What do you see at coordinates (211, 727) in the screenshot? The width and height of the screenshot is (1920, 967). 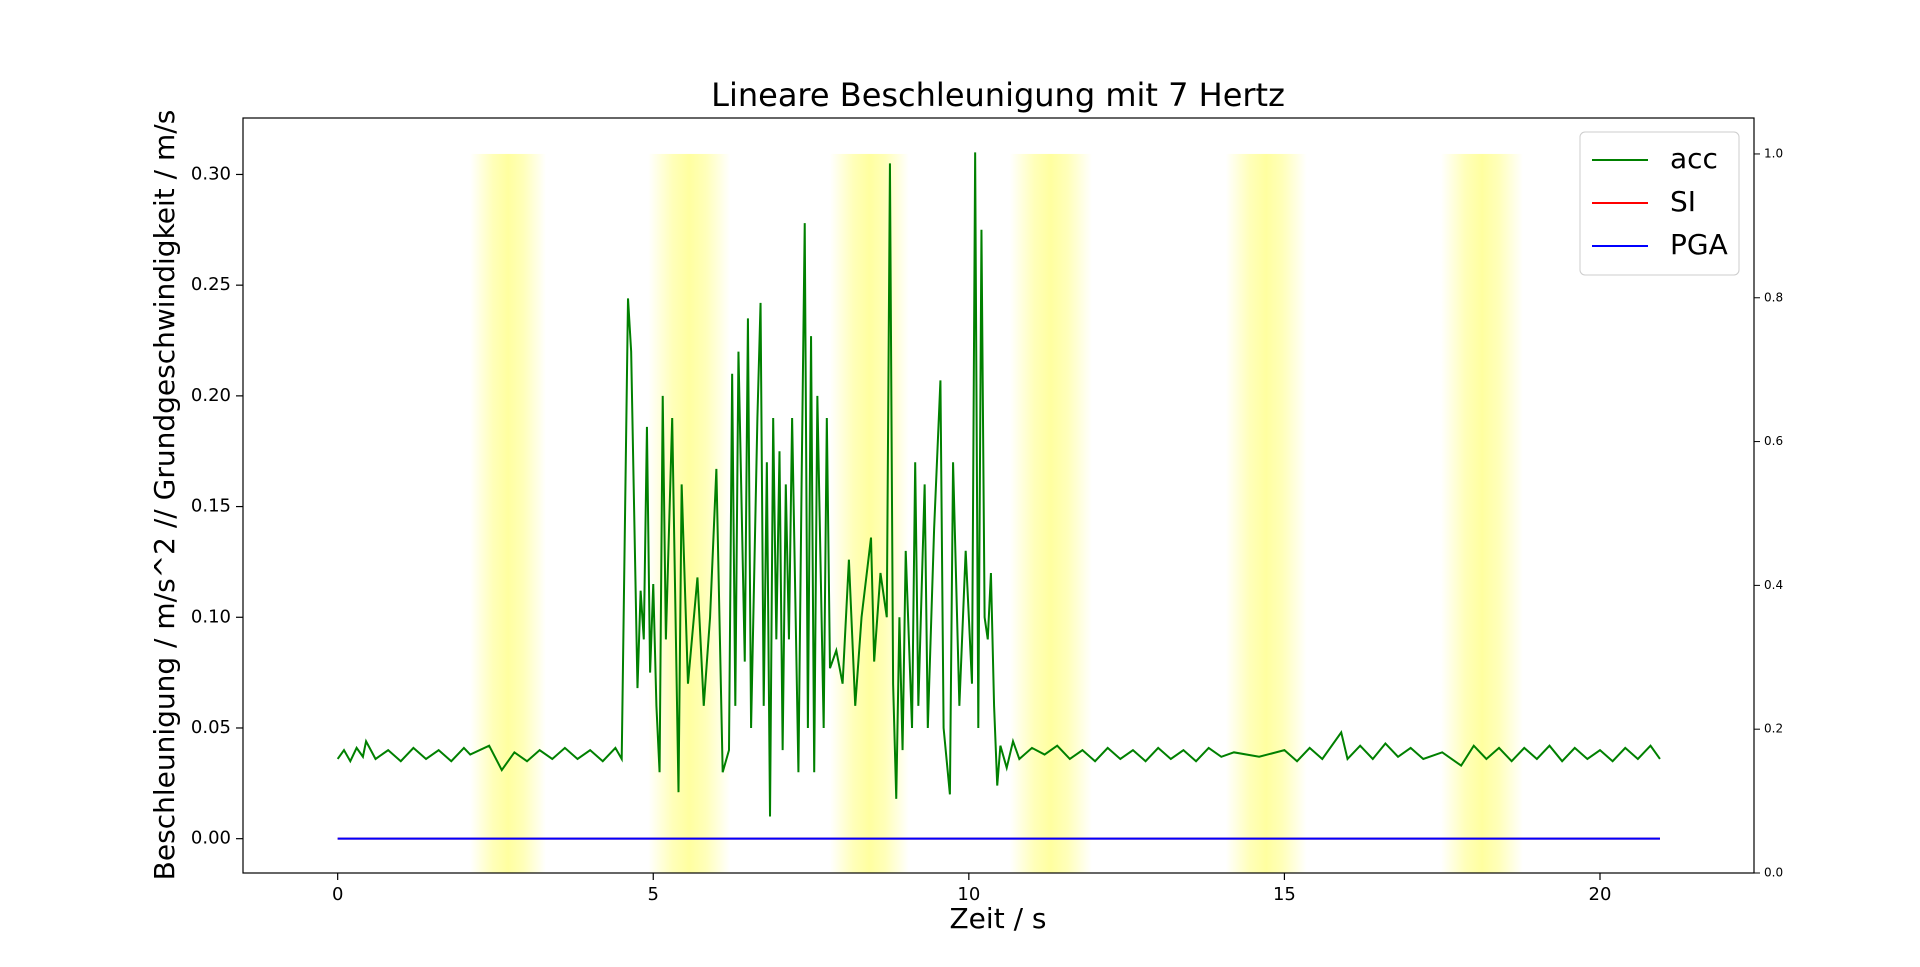 I see `y-tick-label: 0.05` at bounding box center [211, 727].